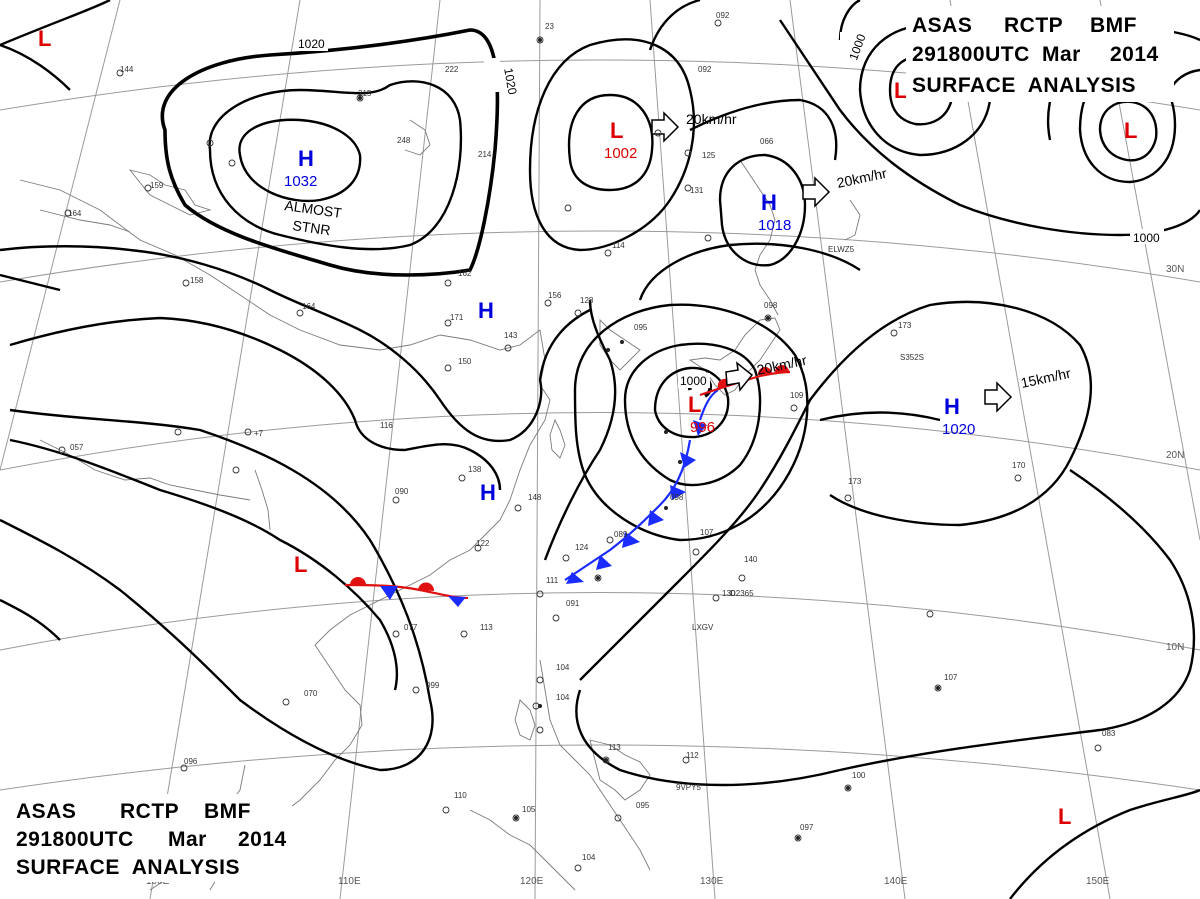  I want to click on isobar-label: 1020, so click(311, 44).